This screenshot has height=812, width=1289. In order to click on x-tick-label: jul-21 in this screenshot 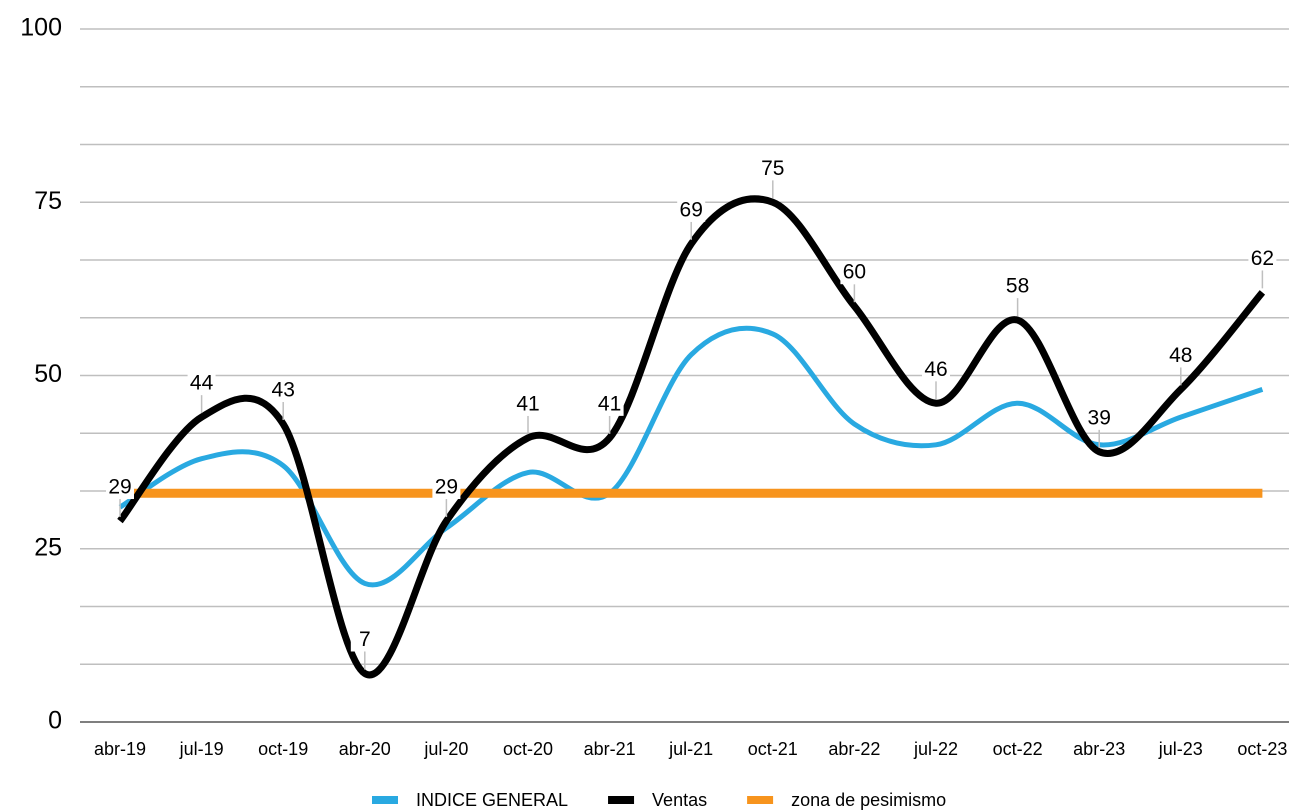, I will do `click(690, 749)`.